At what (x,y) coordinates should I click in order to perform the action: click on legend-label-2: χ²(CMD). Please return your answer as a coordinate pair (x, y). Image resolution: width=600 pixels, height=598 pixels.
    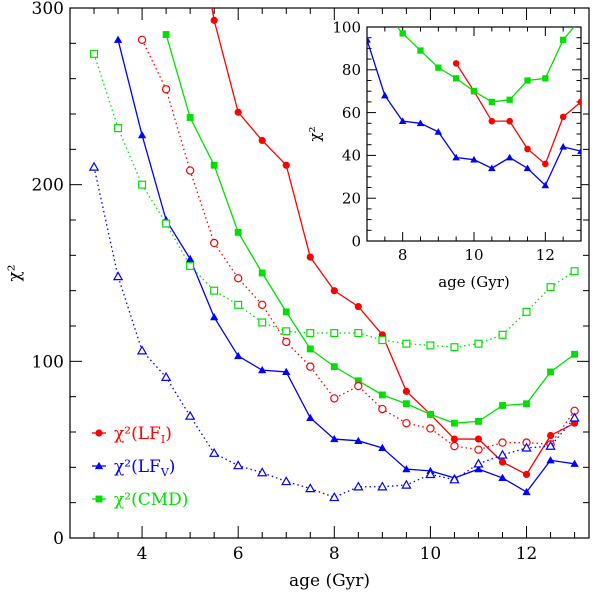
    Looking at the image, I should click on (151, 500).